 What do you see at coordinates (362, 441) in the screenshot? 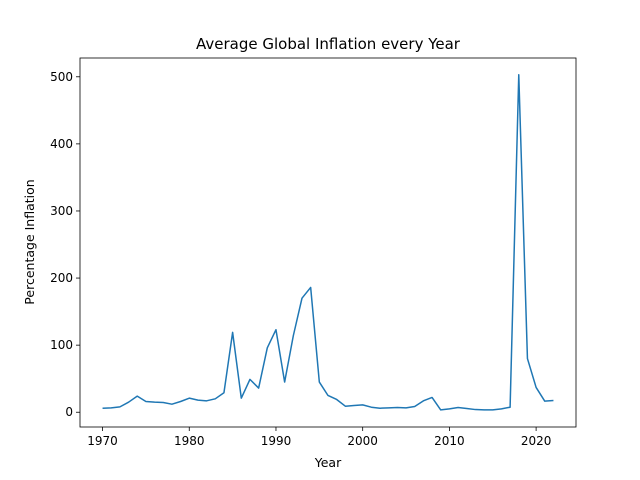
I see `x-tick-label: 2000` at bounding box center [362, 441].